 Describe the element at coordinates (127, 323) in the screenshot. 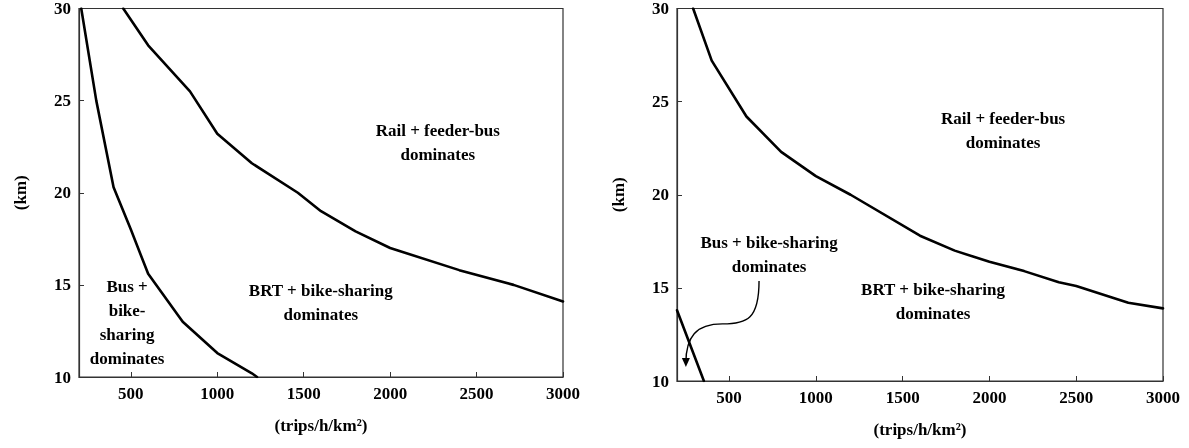

I see `annotation: Bus + bike- sharing dominates` at that location.